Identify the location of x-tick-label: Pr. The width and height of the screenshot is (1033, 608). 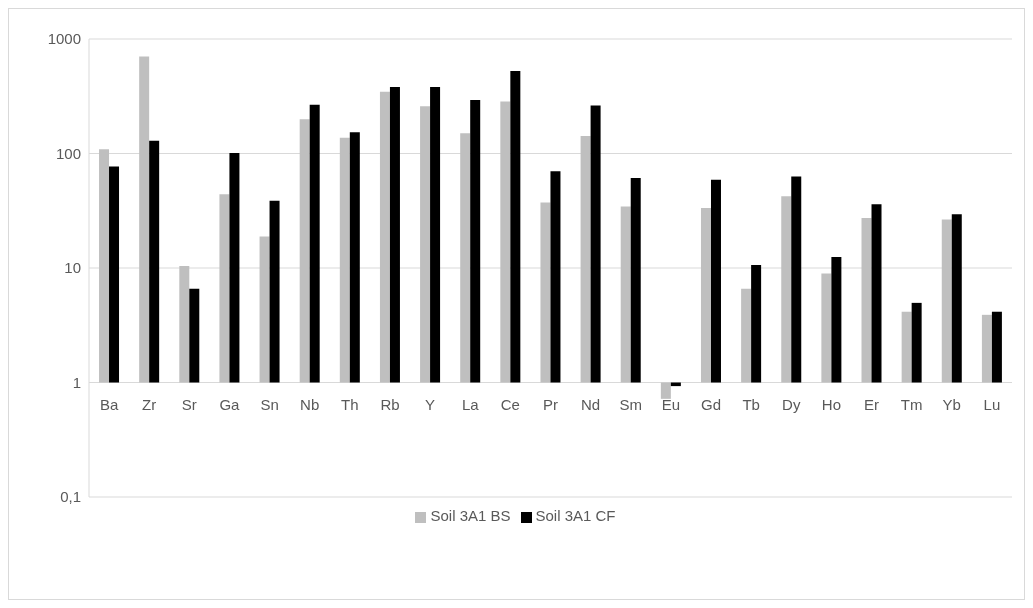
(550, 404).